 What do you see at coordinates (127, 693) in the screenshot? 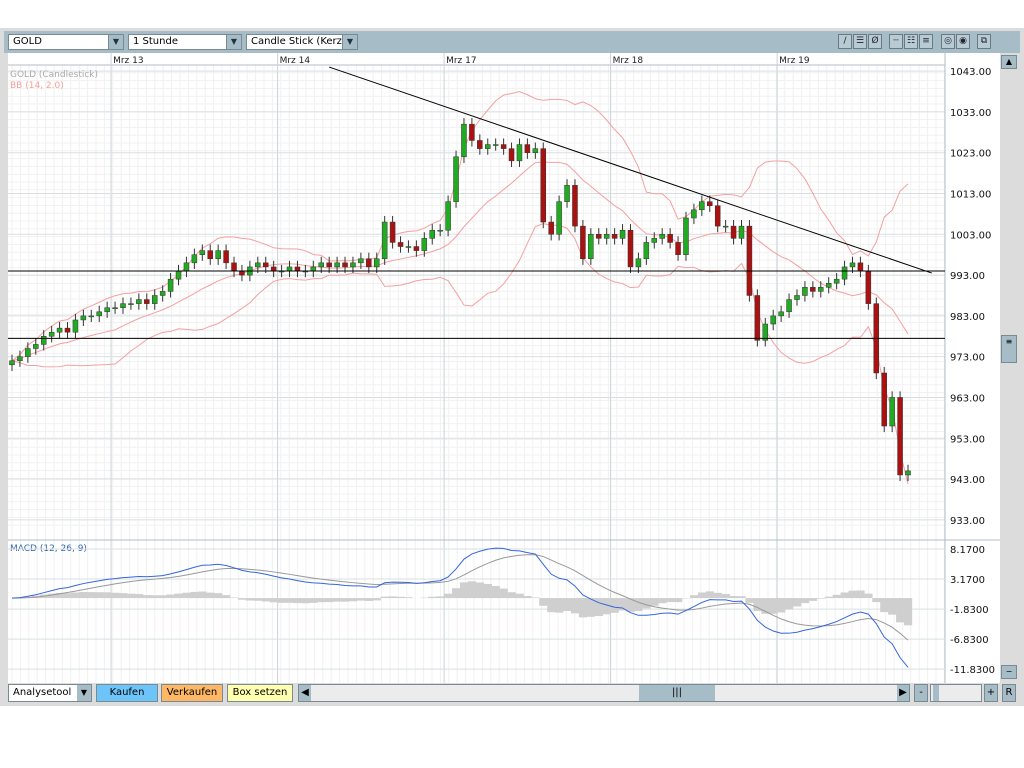
I see `buy-button: Kaufen` at bounding box center [127, 693].